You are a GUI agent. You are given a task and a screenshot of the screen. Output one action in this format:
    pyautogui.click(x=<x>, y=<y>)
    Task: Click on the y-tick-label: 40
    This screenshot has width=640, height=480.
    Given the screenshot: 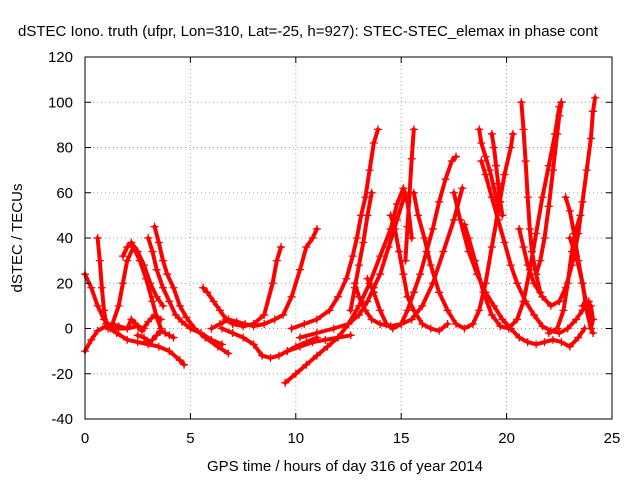 What is the action you would take?
    pyautogui.click(x=64, y=238)
    